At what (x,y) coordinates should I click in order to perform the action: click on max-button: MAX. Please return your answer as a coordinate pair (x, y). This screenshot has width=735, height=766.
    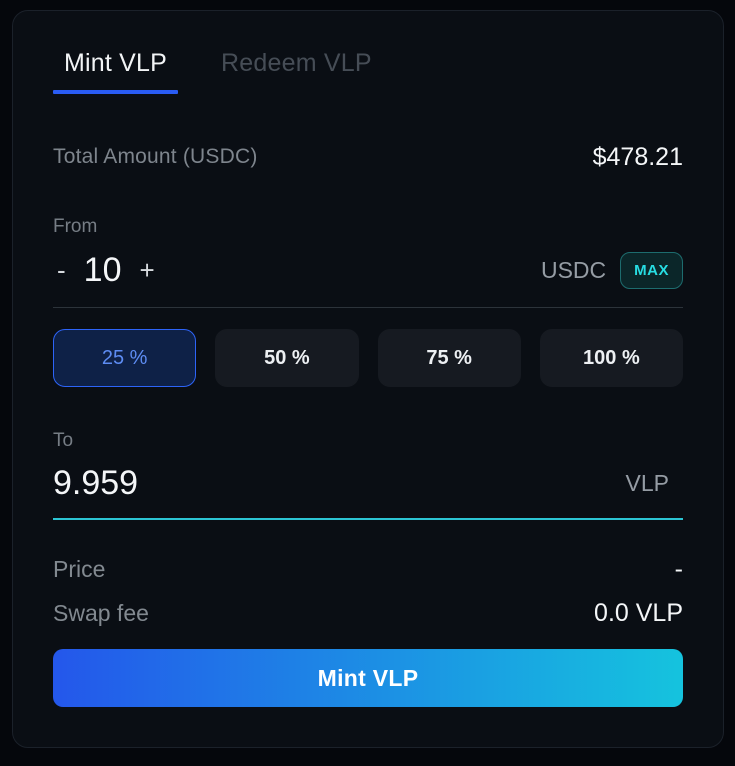
    Looking at the image, I should click on (651, 270).